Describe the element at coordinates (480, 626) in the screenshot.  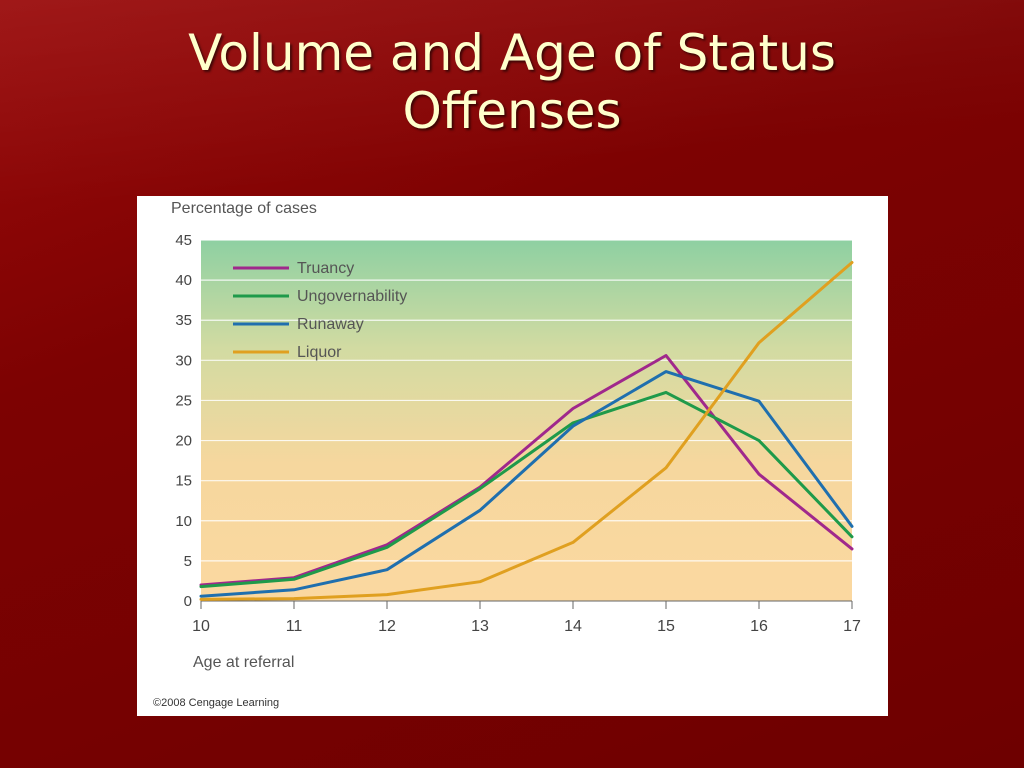
I see `x-tick-label-13: 13` at that location.